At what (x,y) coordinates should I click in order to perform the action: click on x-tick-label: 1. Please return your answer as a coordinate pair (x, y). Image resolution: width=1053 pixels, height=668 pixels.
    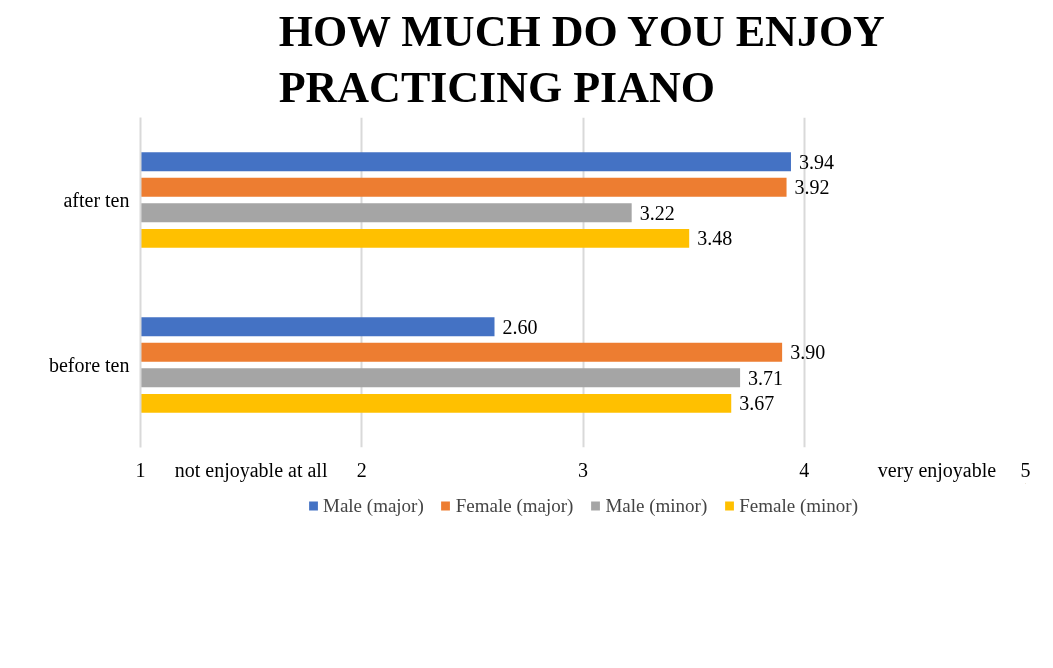
    Looking at the image, I should click on (140, 469).